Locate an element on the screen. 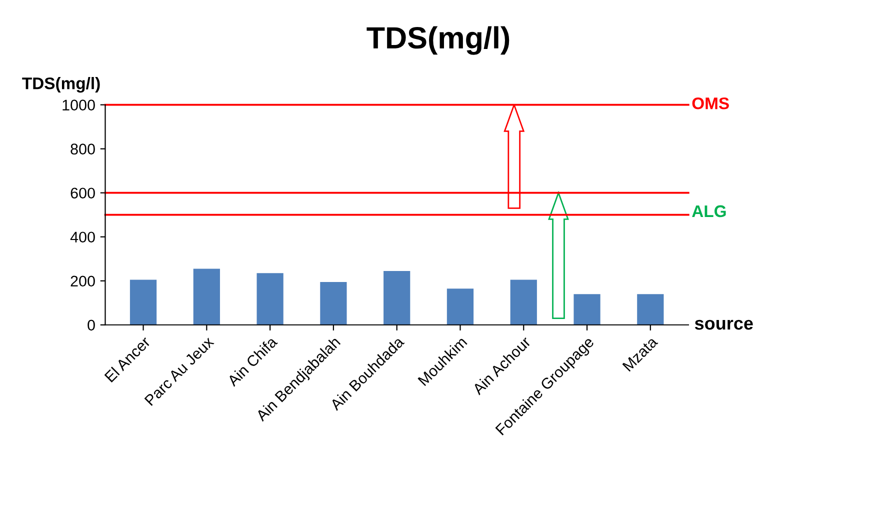 The image size is (877, 524). y-tick-label: 0 is located at coordinates (91, 325).